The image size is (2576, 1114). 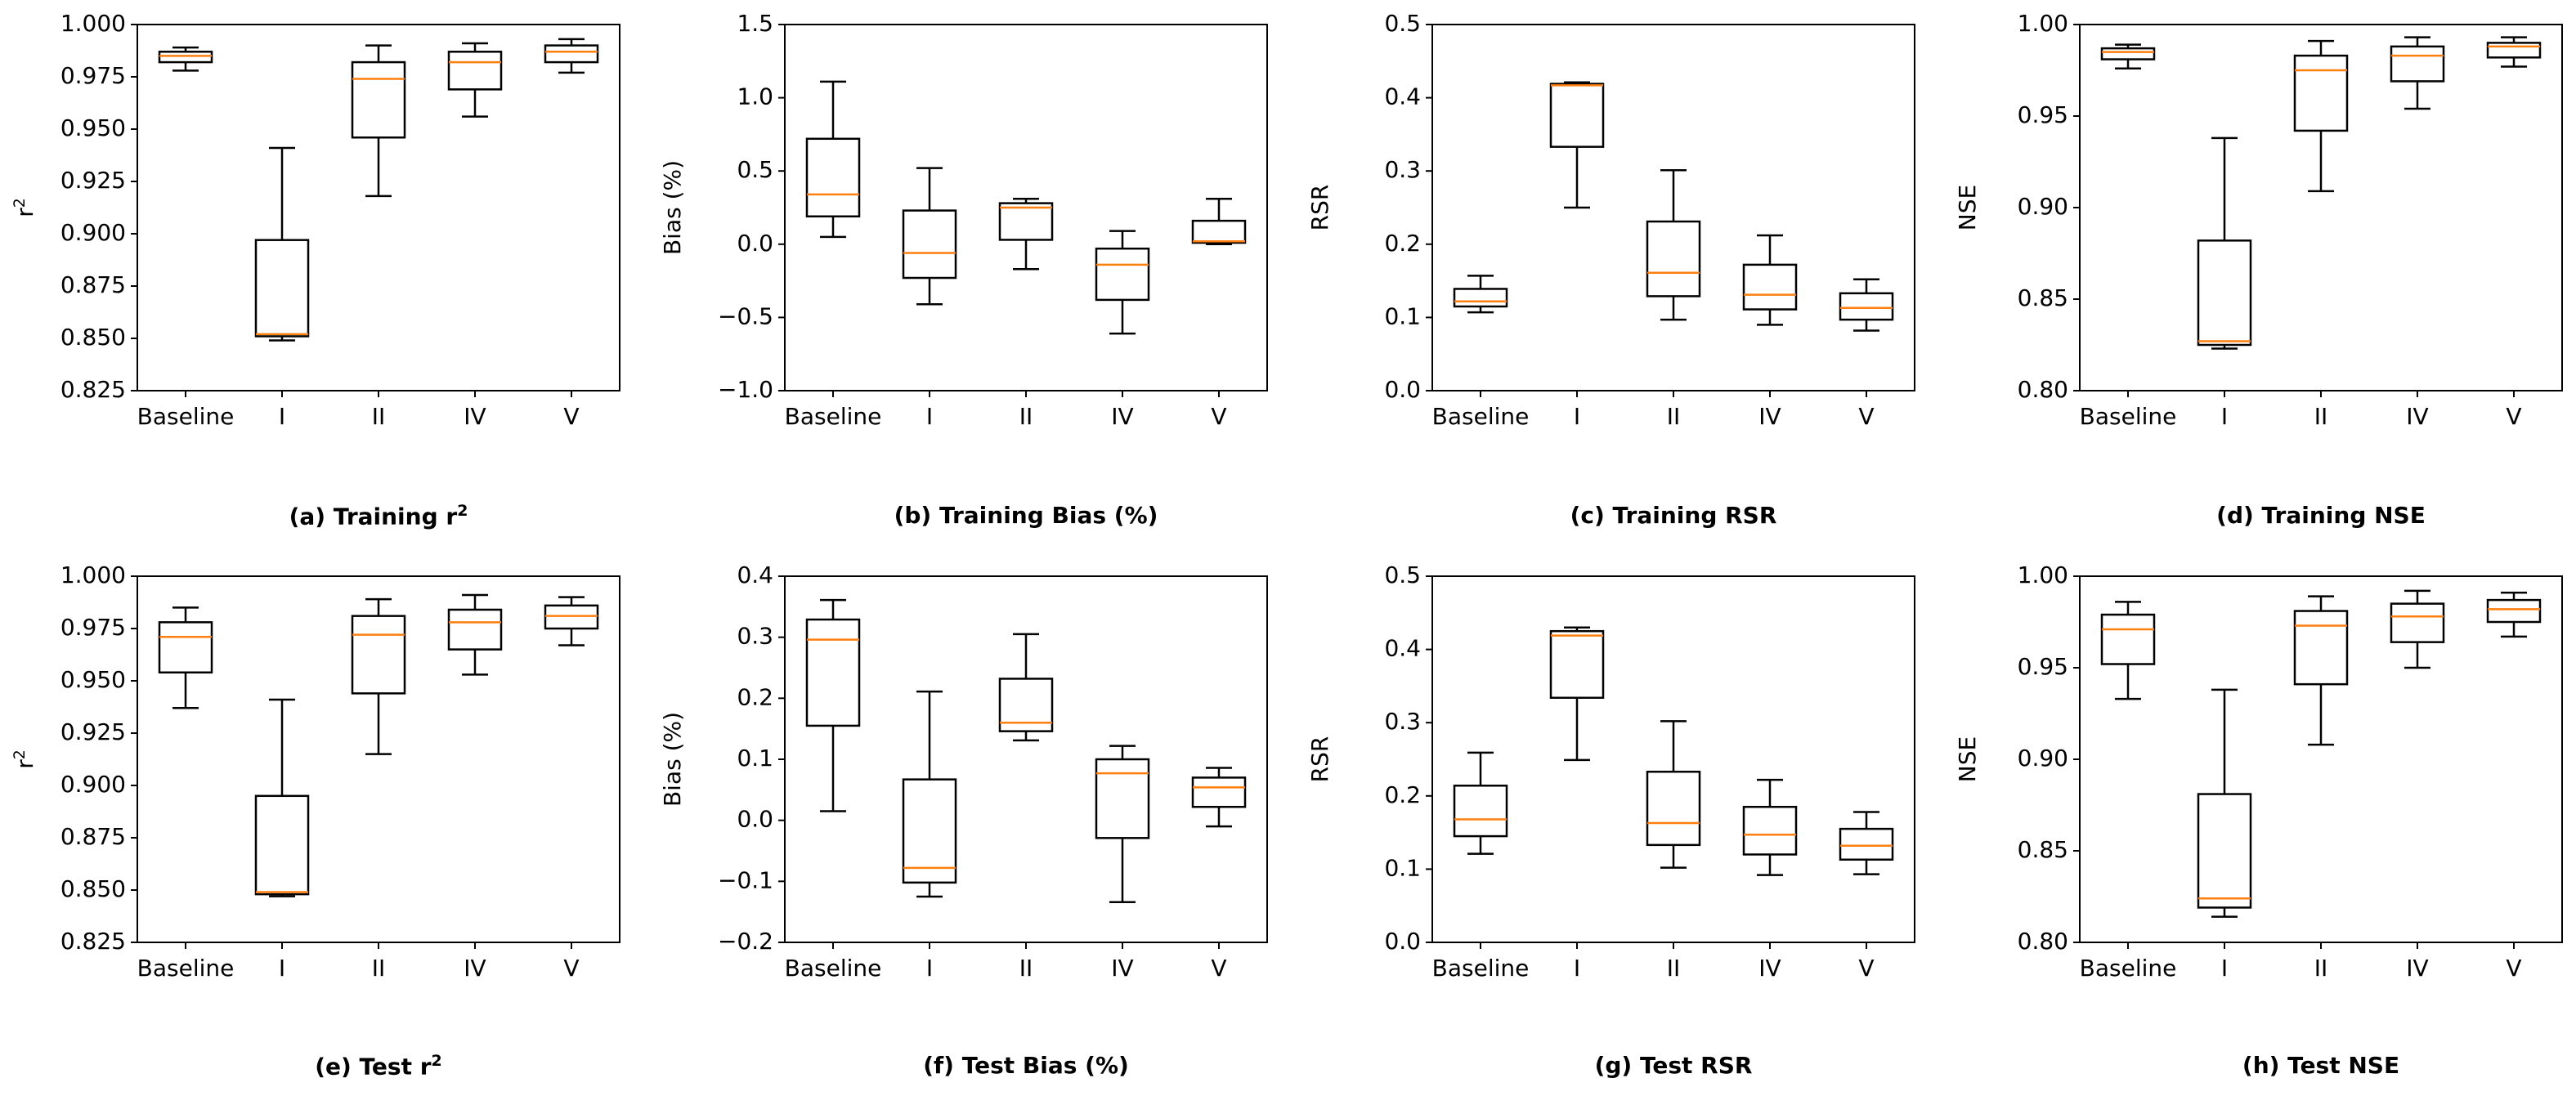 I want to click on y-tick-label: 1.000, so click(x=93, y=574).